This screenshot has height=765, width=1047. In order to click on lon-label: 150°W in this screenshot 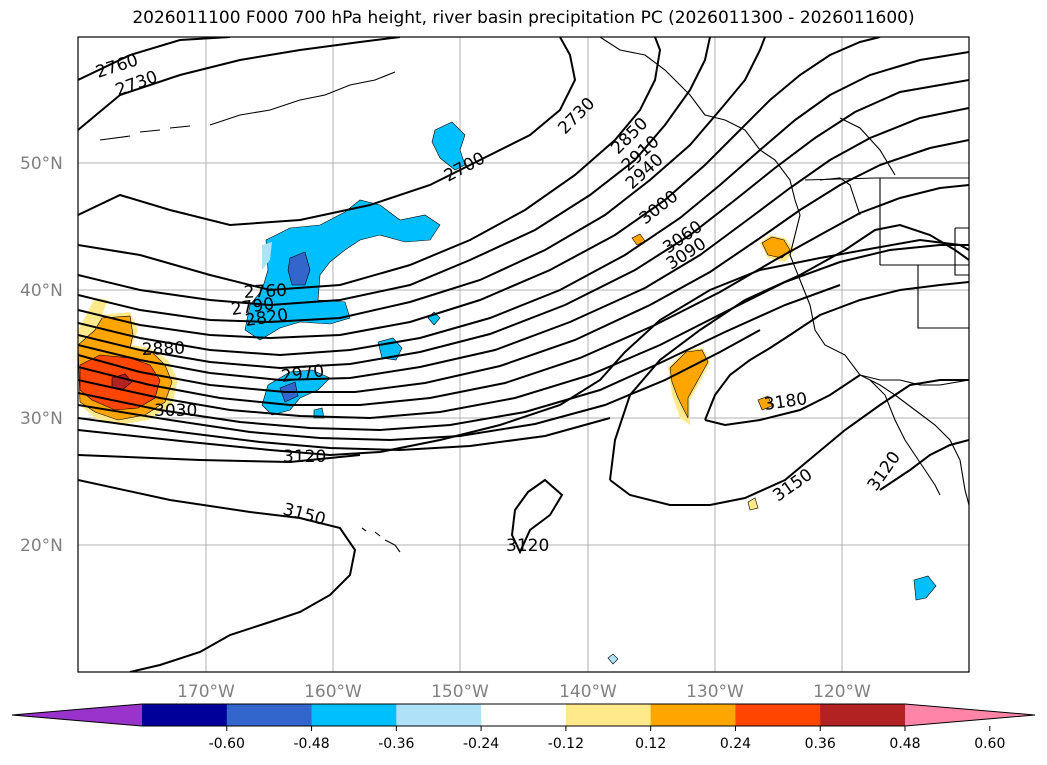, I will do `click(460, 692)`.